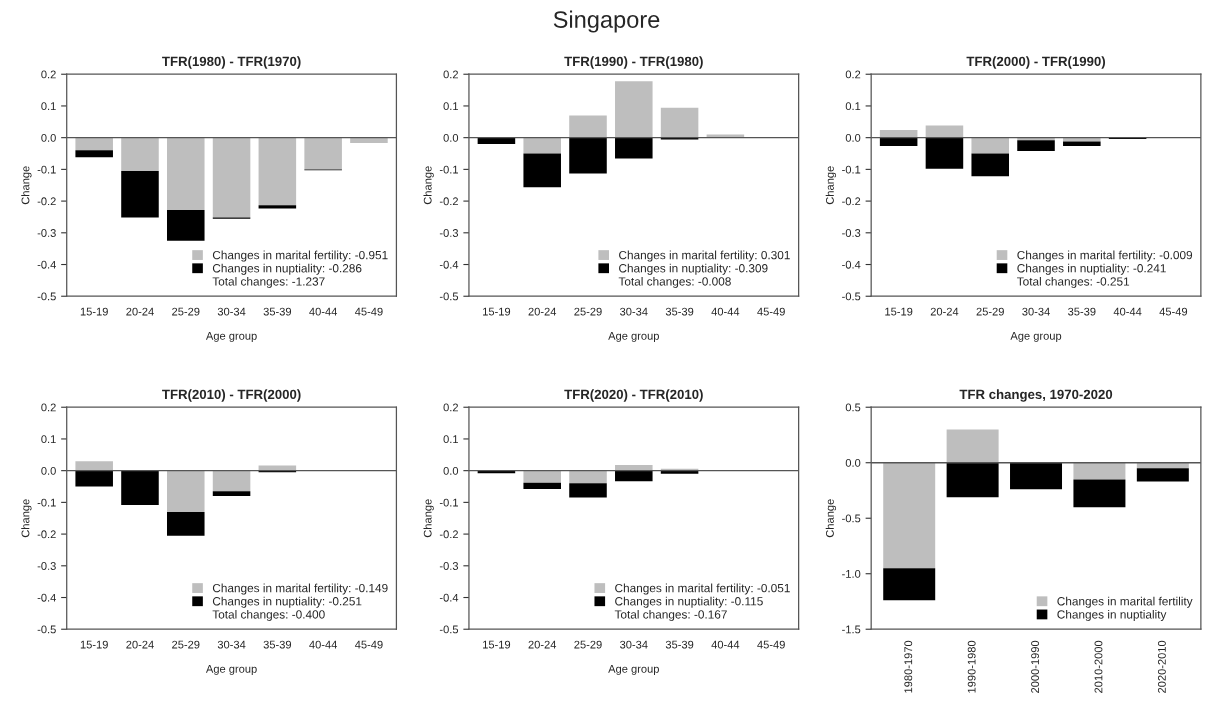 This screenshot has width=1213, height=707. I want to click on y-tick-label: 0.5, so click(853, 407).